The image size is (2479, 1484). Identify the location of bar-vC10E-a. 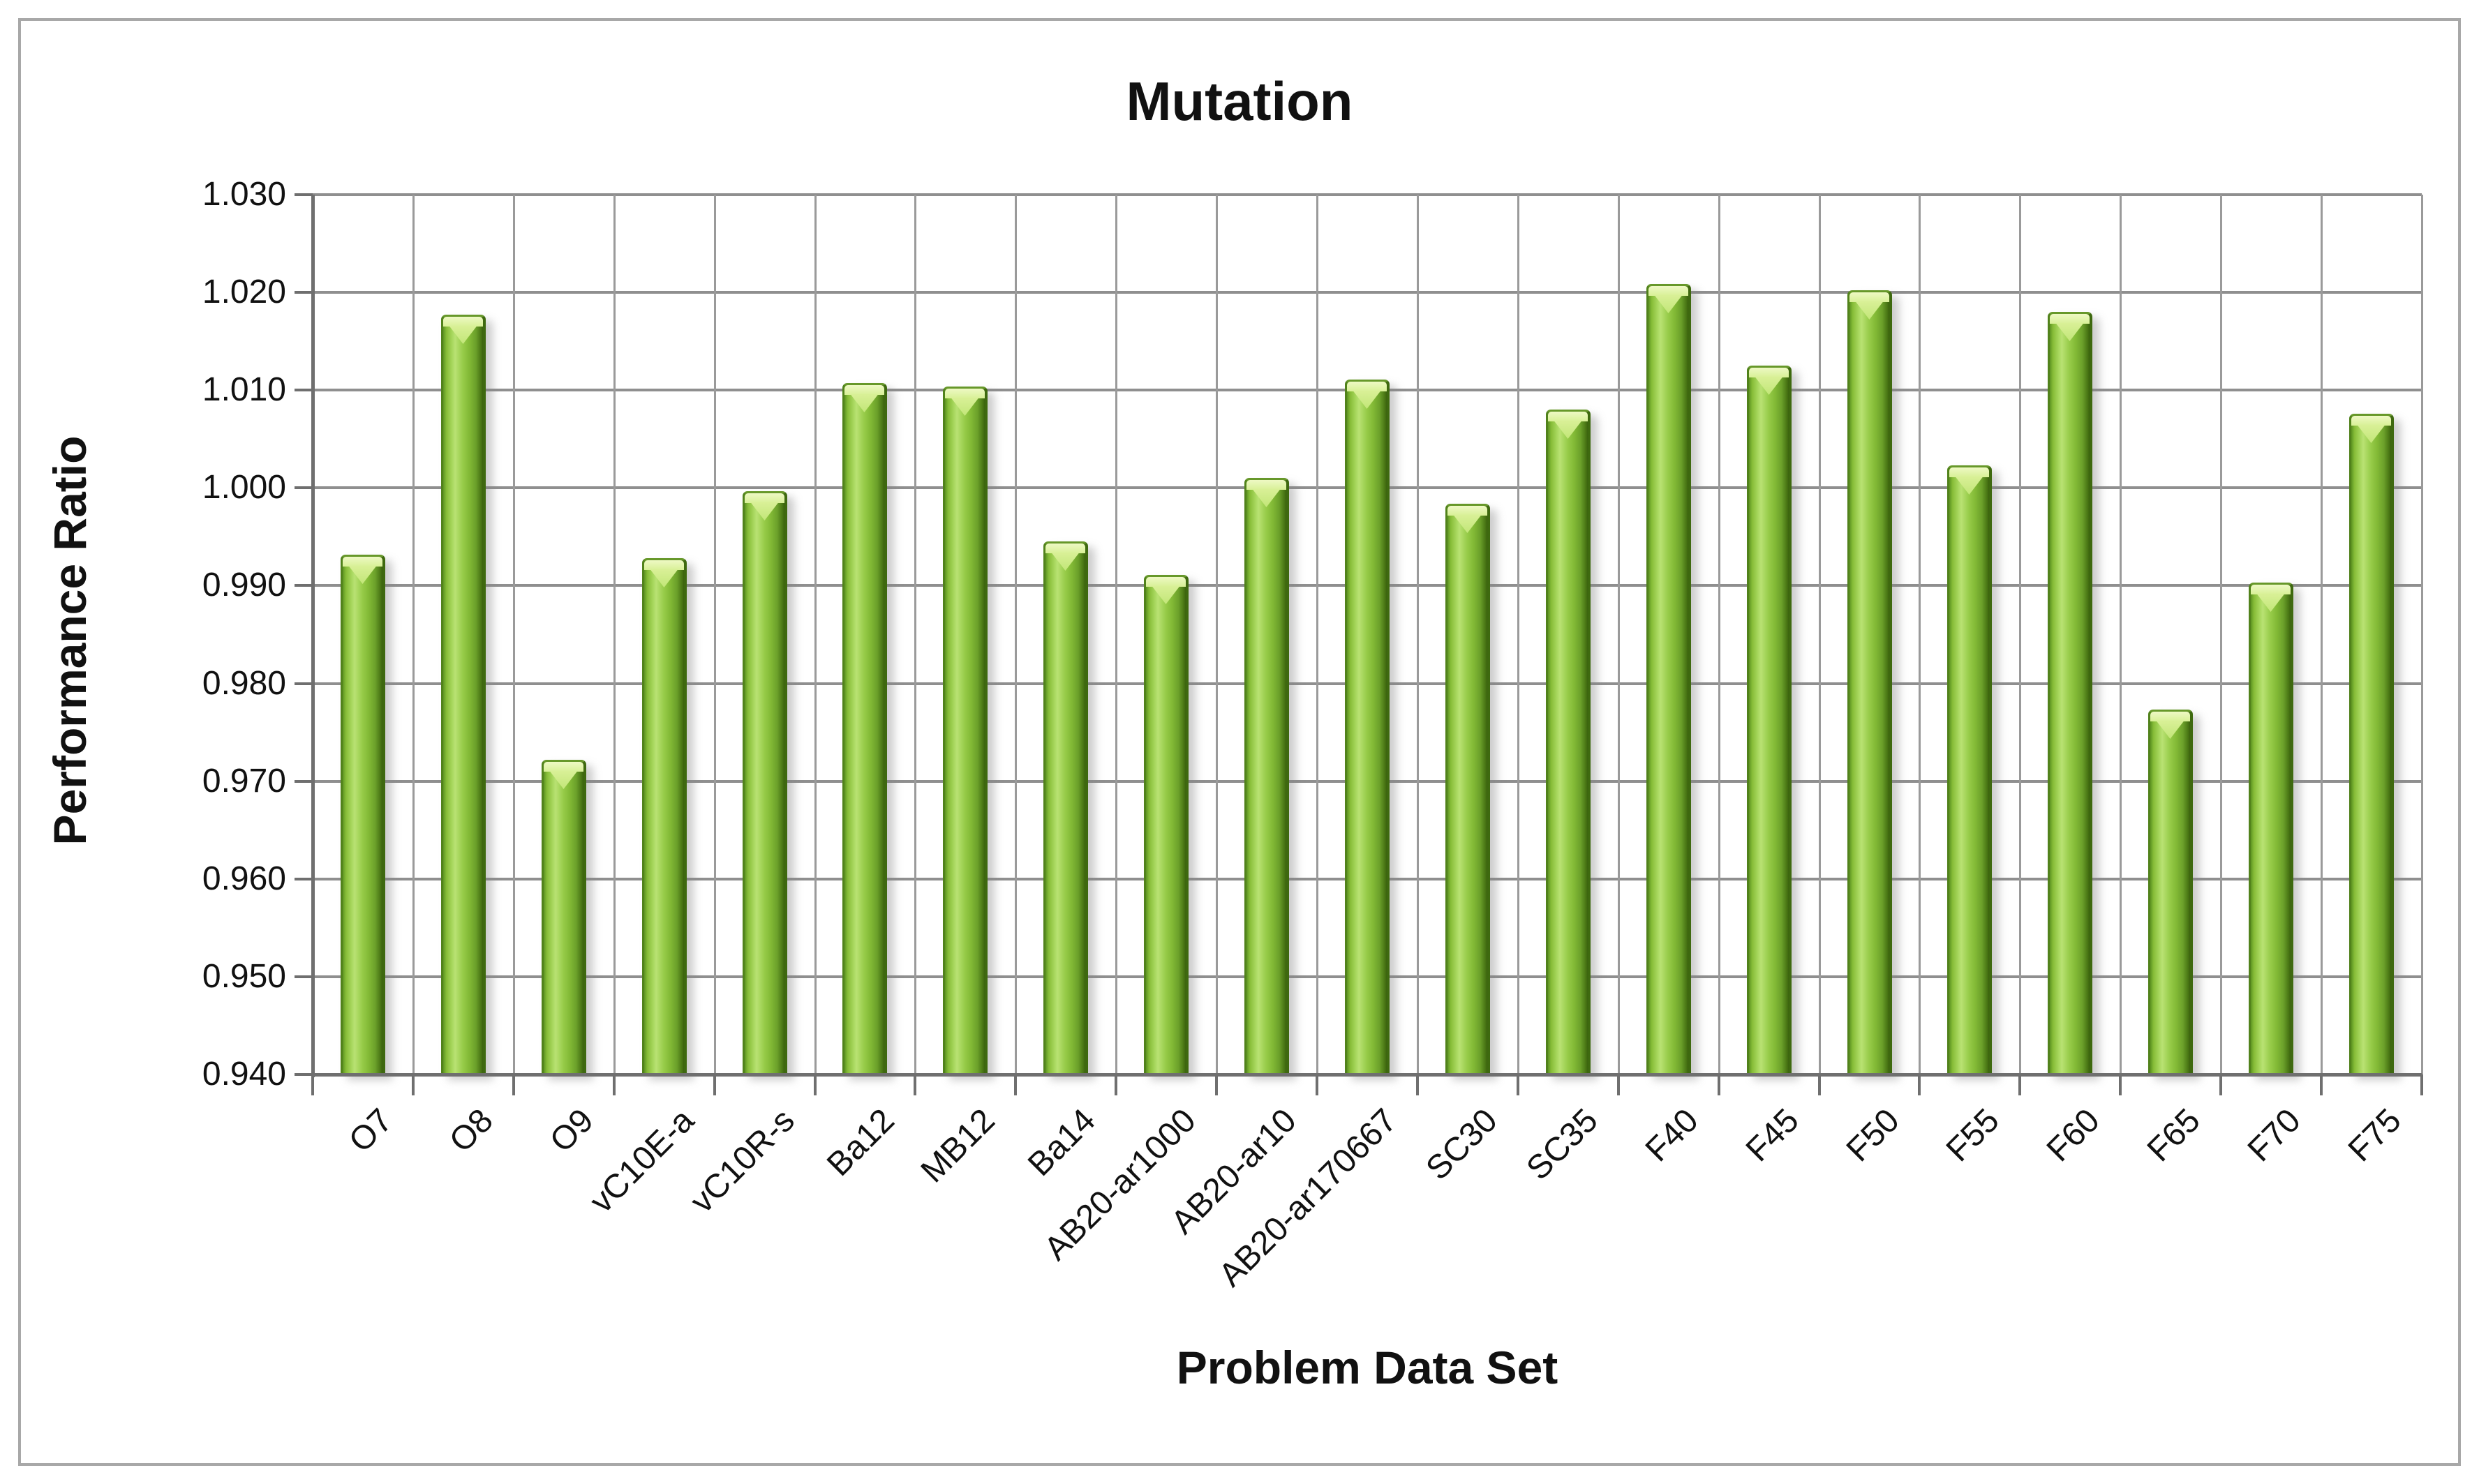
(664, 816).